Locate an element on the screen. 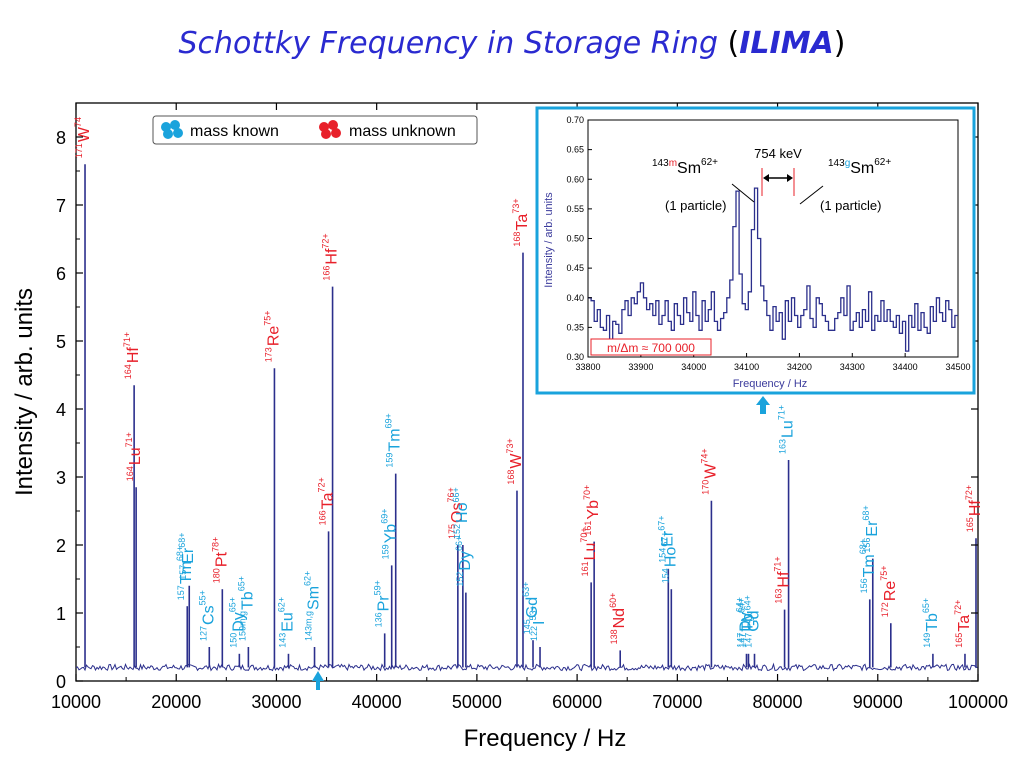  peak-mass-number: 164 is located at coordinates (128, 371).